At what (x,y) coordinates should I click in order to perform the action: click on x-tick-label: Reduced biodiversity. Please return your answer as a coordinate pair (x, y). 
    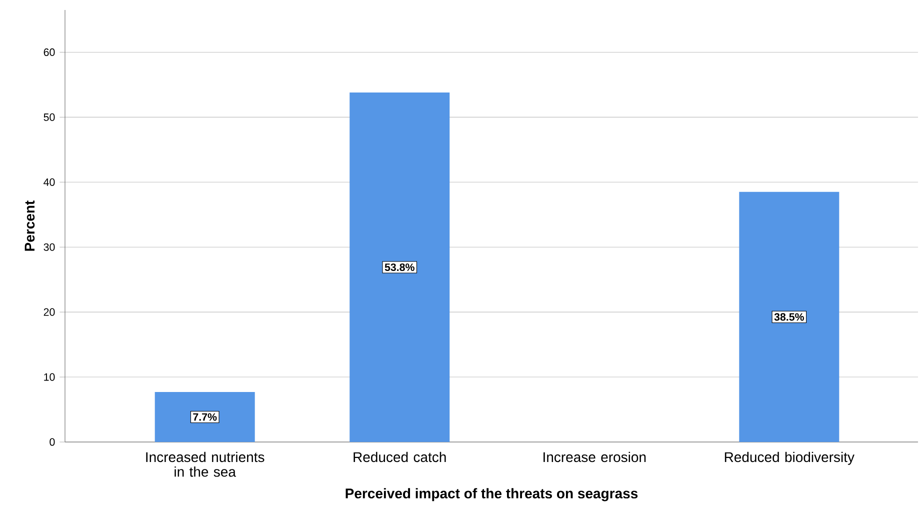
    Looking at the image, I should click on (789, 458).